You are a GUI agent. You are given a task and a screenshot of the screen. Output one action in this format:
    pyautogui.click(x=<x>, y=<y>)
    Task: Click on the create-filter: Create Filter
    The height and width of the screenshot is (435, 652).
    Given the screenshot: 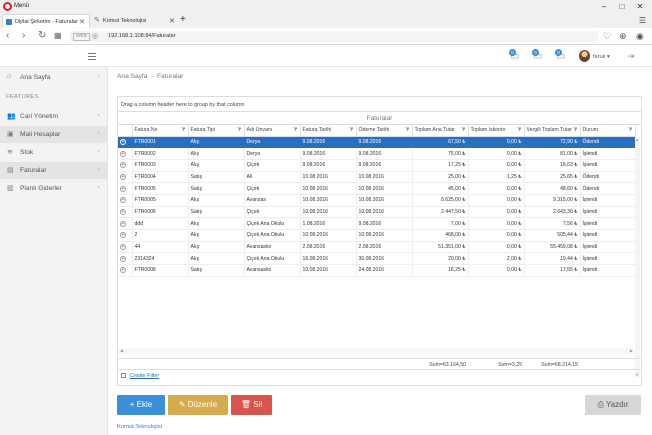 What is the action you would take?
    pyautogui.click(x=138, y=376)
    